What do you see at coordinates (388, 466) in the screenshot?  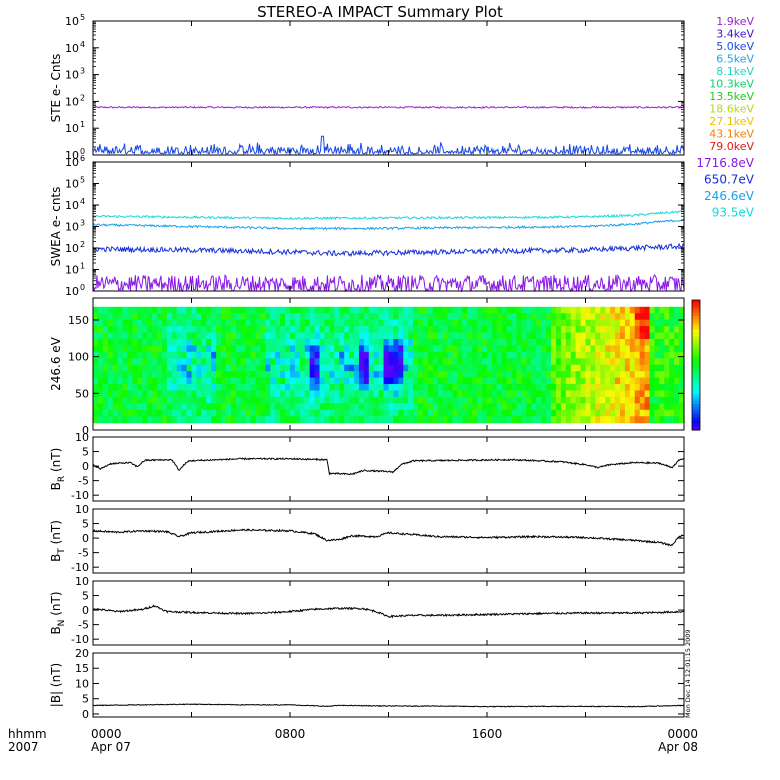 I see `br-trace` at bounding box center [388, 466].